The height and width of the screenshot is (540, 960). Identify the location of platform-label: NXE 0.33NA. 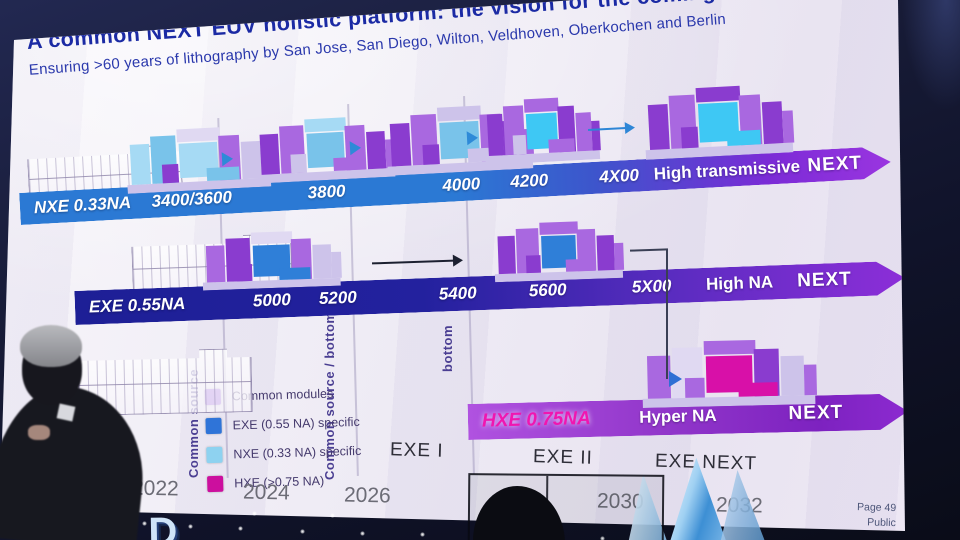
(82, 205).